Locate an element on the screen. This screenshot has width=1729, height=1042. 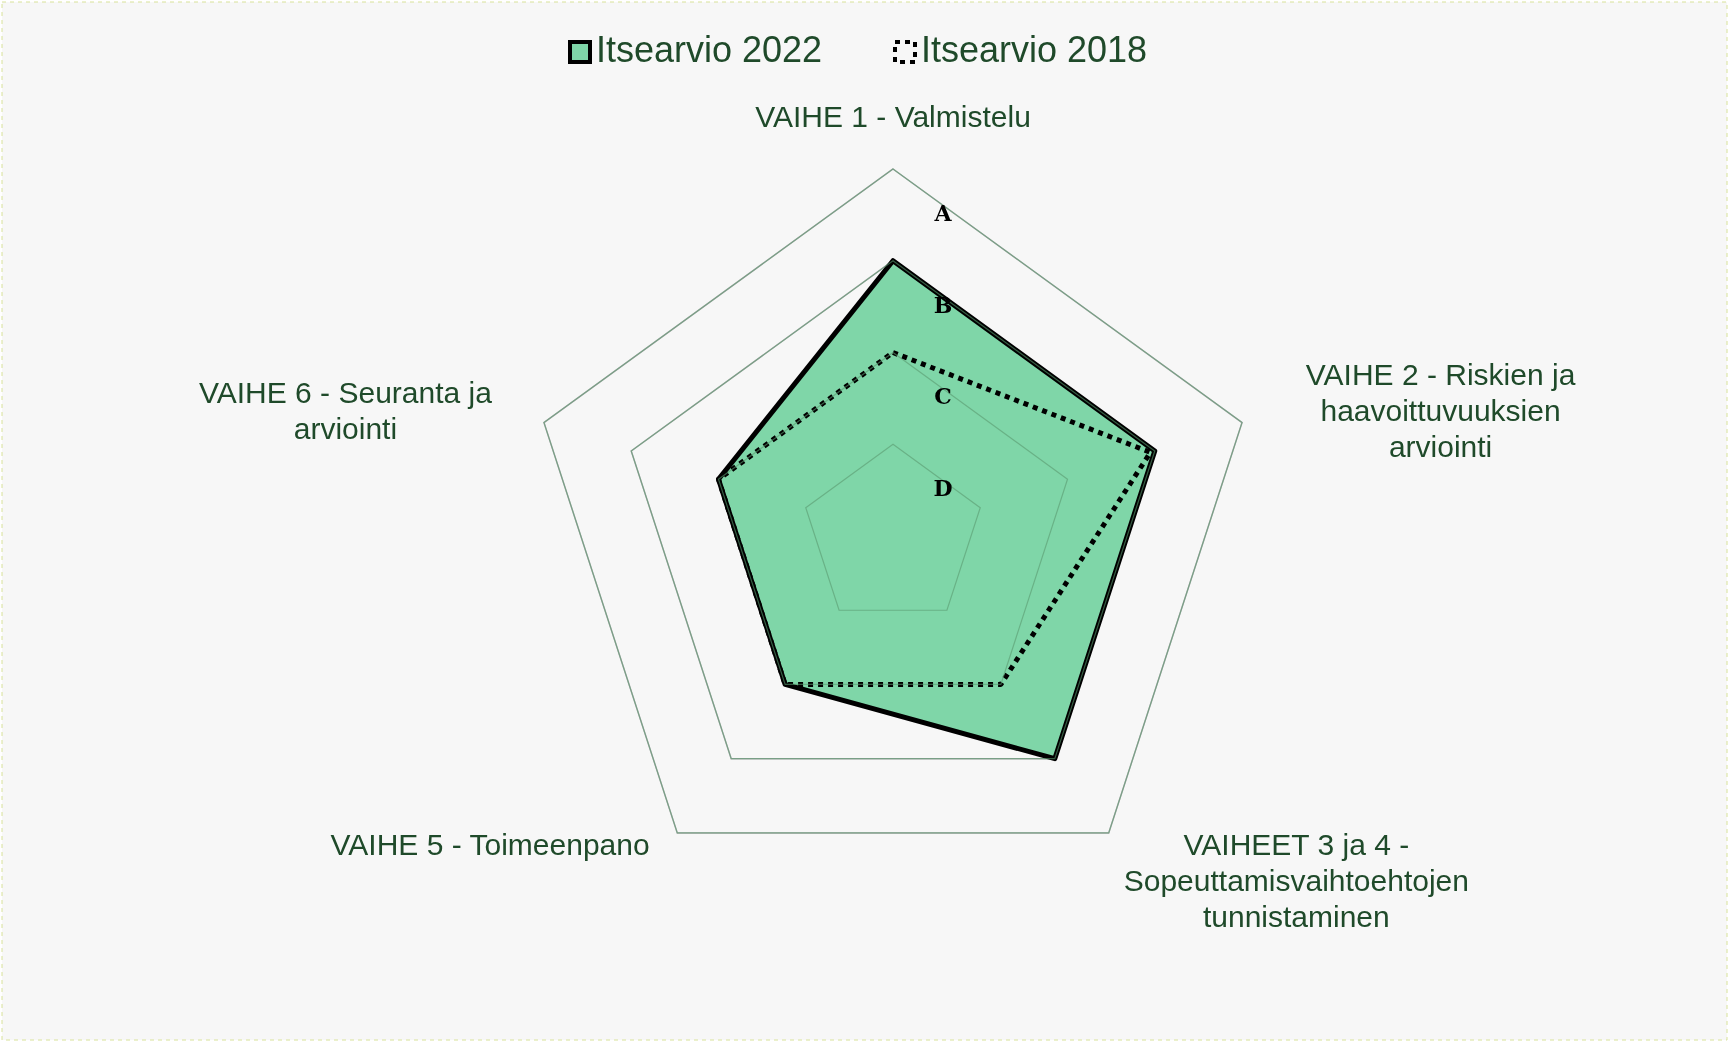
y-tick-label: A is located at coordinates (943, 212).